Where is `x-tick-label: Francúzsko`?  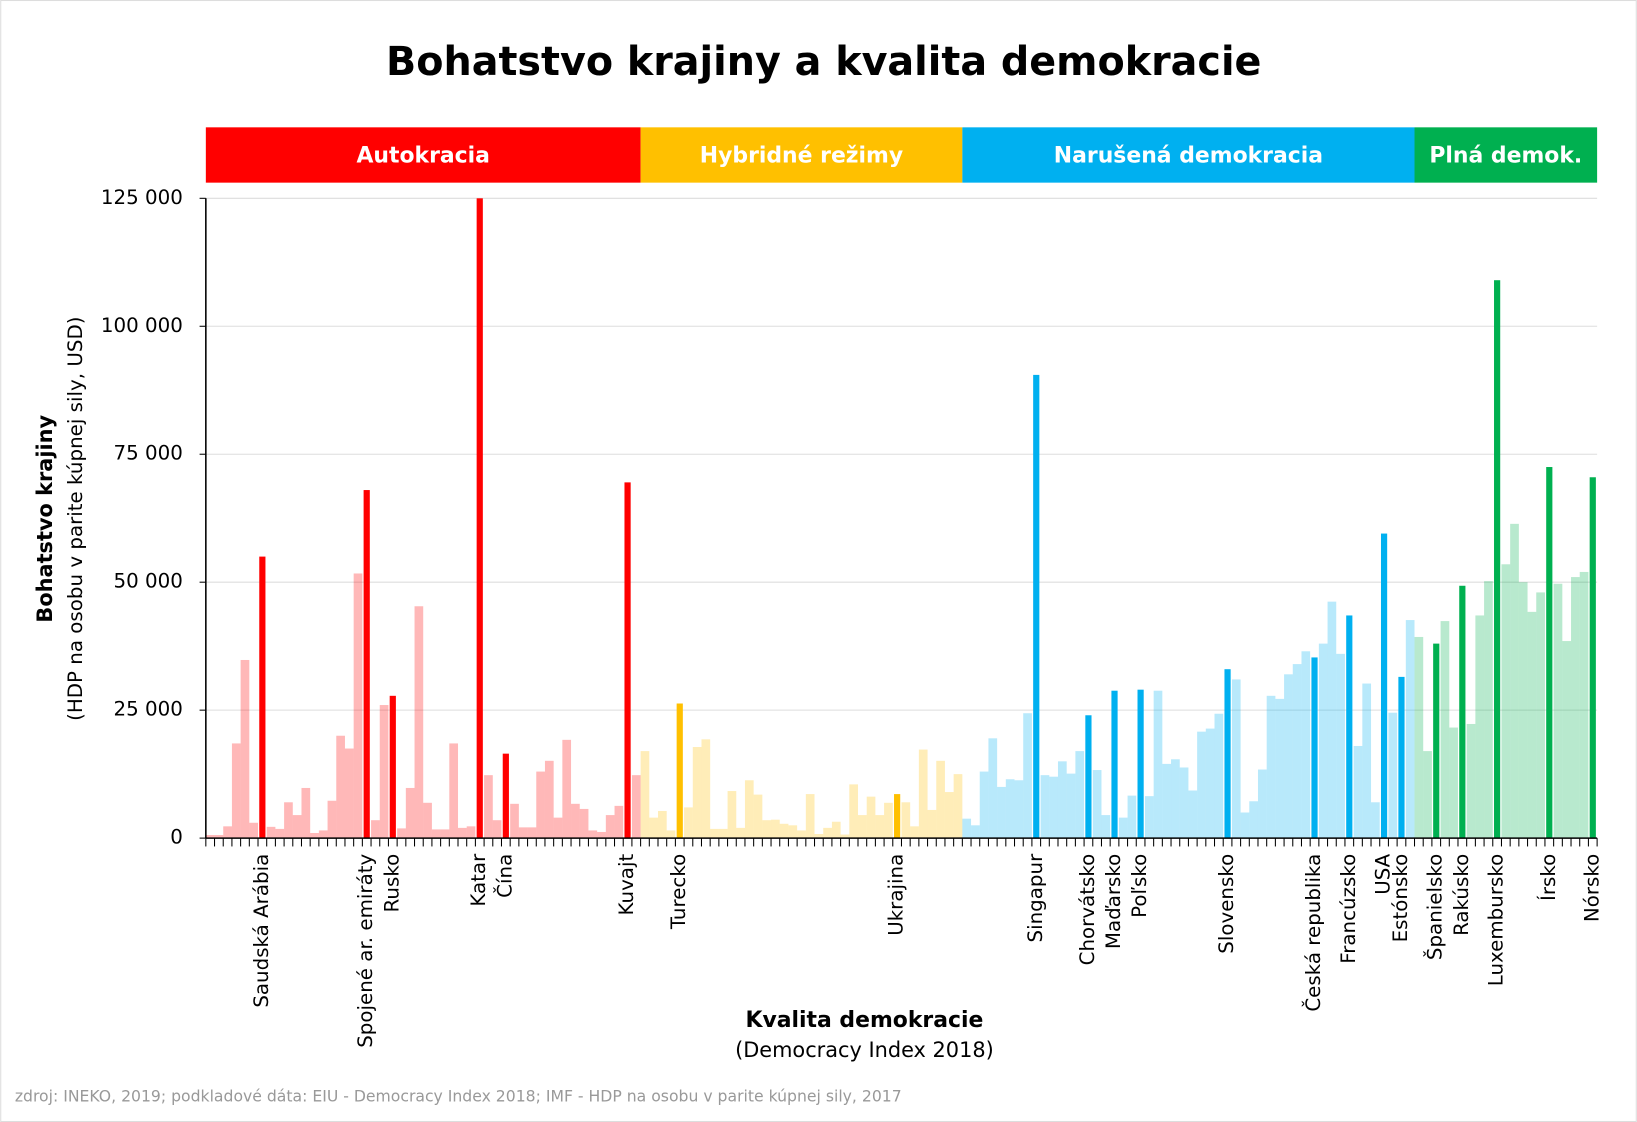 x-tick-label: Francúzsko is located at coordinates (1348, 909).